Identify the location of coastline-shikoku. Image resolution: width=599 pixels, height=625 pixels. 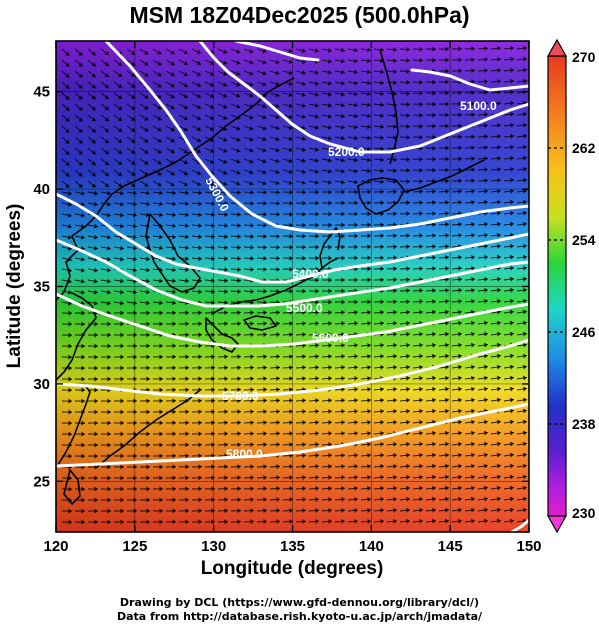
(260, 323).